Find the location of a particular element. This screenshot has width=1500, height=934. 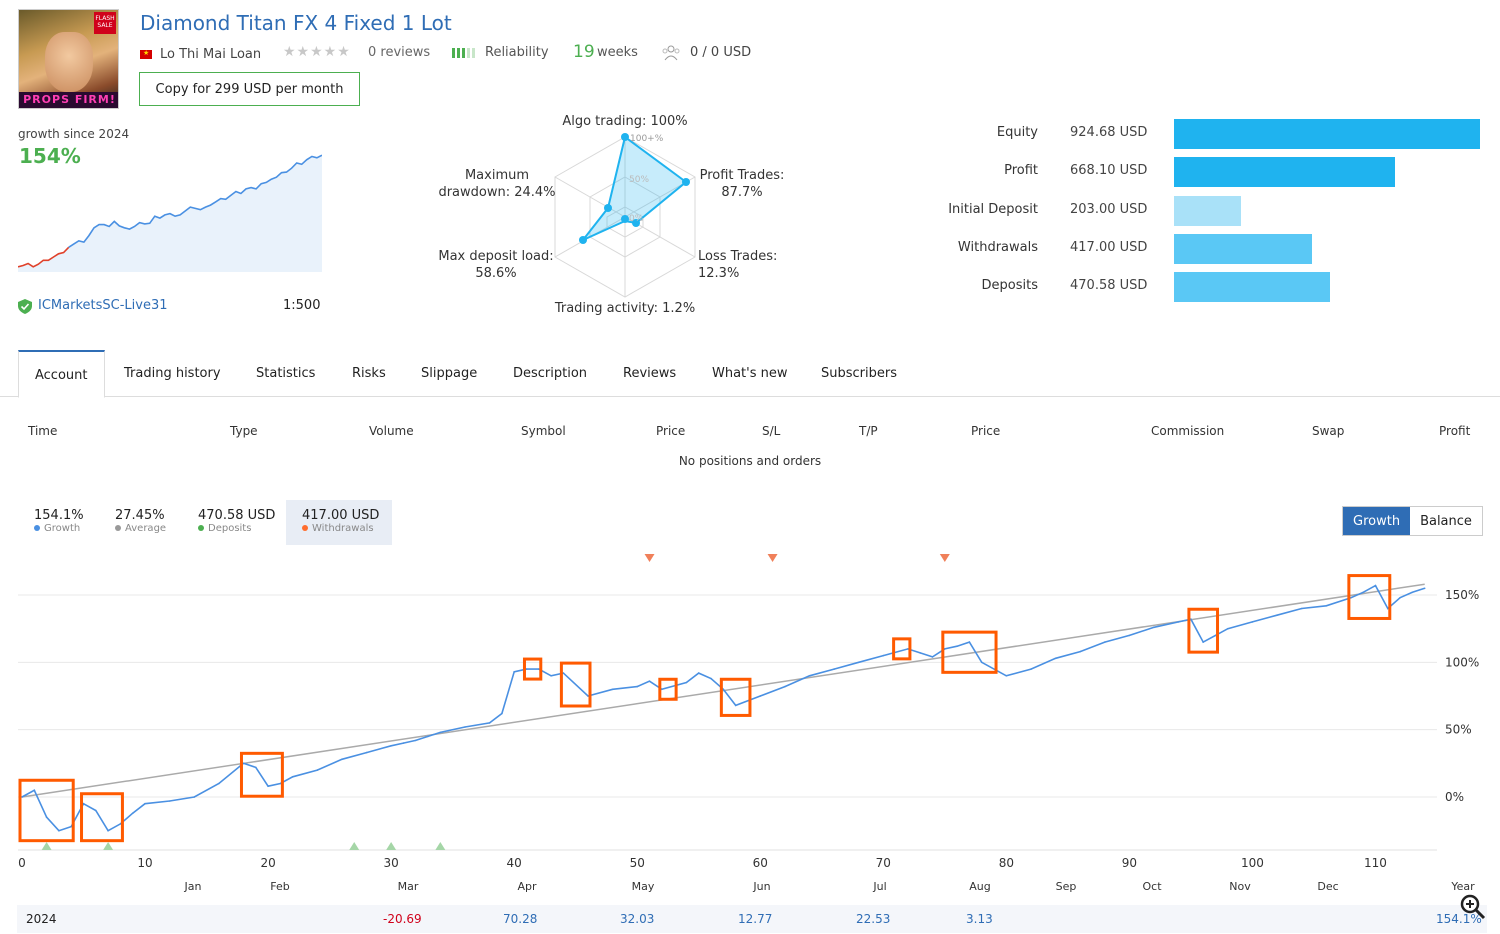

stat-label-text: Average is located at coordinates (146, 528).